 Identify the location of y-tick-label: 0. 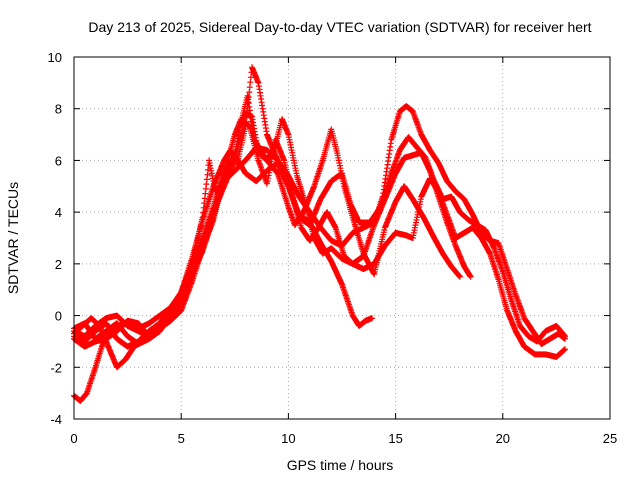
(58, 316).